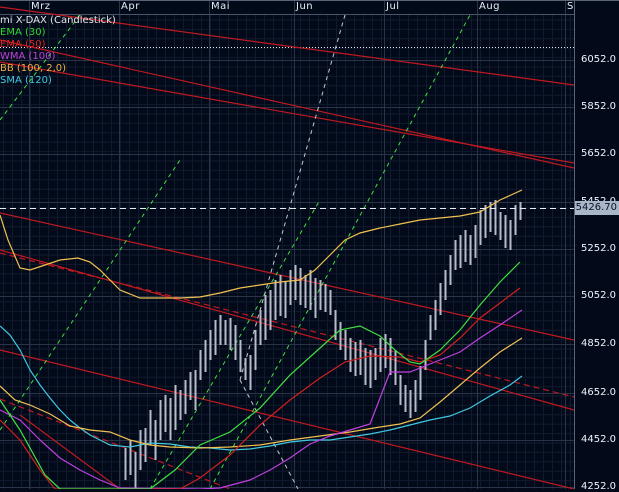 The height and width of the screenshot is (492, 619). I want to click on dashed-trendline, so click(115, 443).